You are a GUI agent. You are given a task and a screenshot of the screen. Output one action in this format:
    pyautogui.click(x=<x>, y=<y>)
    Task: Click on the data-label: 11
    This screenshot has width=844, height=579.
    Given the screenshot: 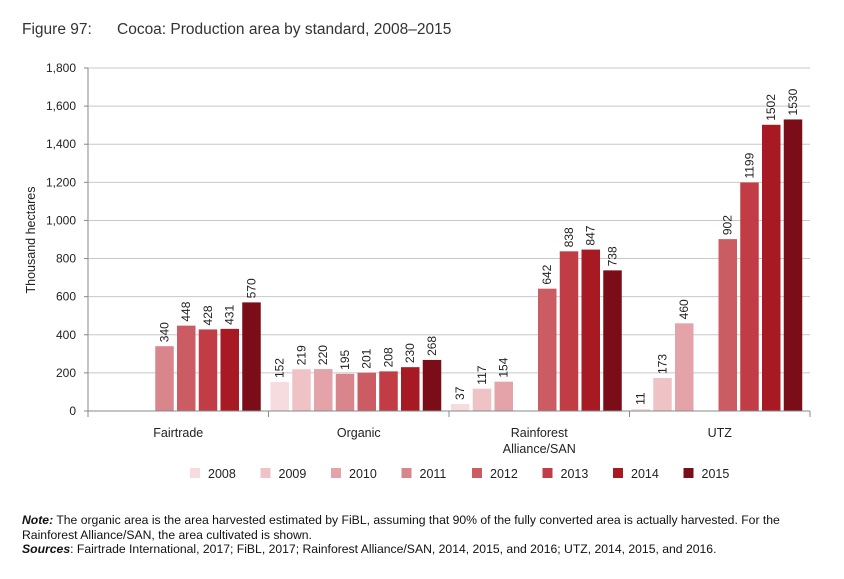 What is the action you would take?
    pyautogui.click(x=641, y=398)
    